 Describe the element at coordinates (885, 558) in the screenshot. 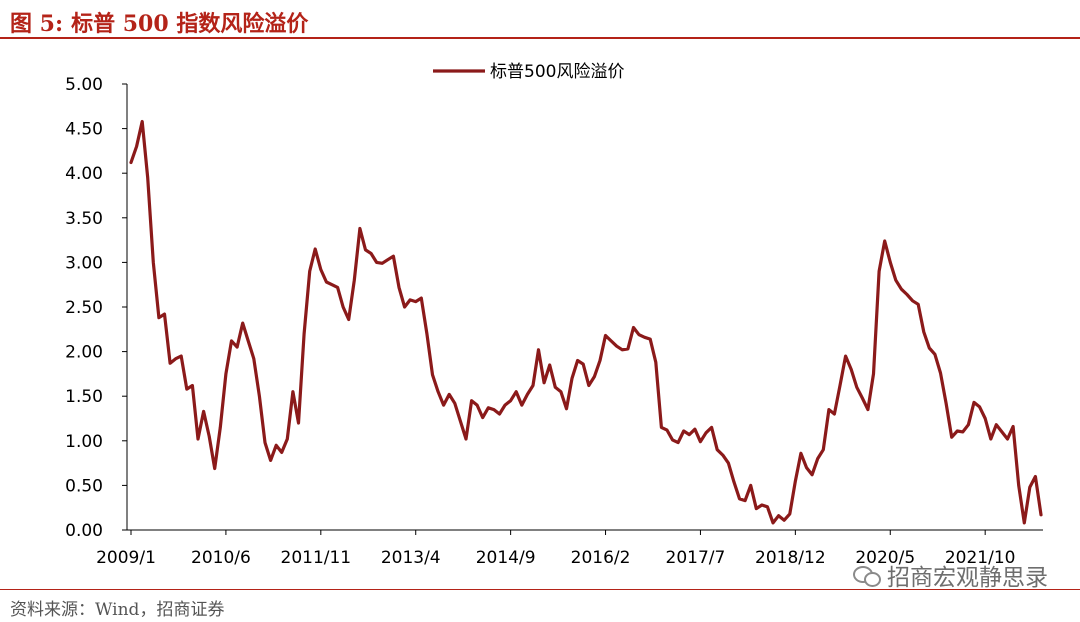

I see `x-tick-label: 2020/5` at that location.